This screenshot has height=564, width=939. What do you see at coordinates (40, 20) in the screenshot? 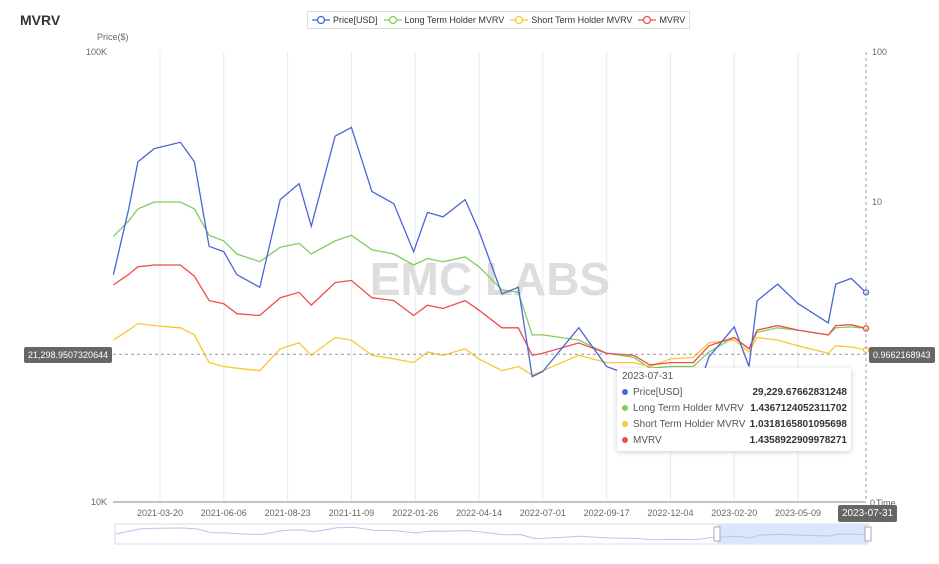
I see `chart-title: MVRV` at bounding box center [40, 20].